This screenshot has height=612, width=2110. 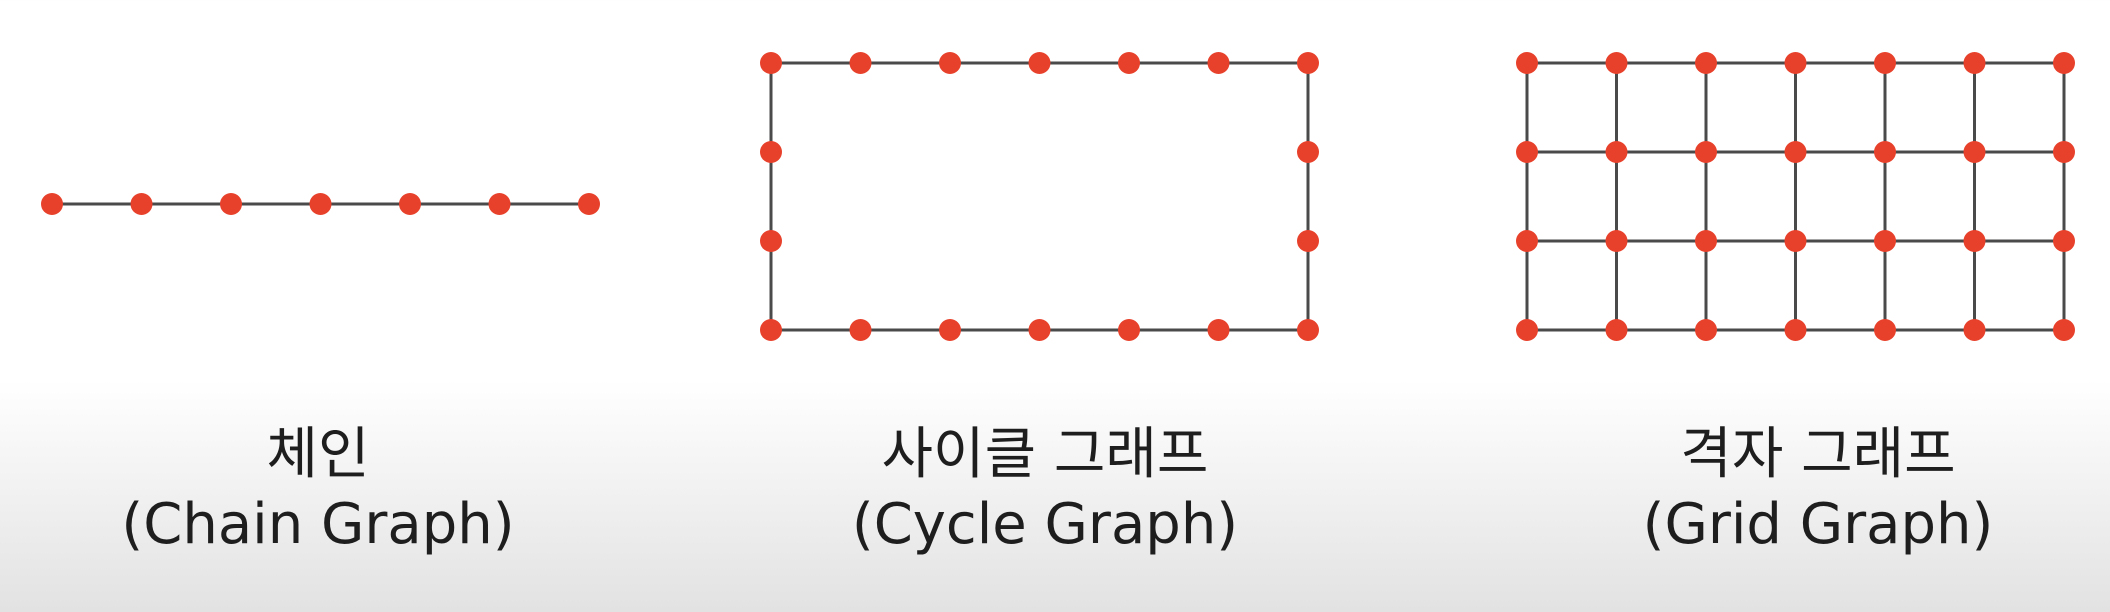 I want to click on grid-title-ko: 격자 그래프, so click(x=1818, y=454).